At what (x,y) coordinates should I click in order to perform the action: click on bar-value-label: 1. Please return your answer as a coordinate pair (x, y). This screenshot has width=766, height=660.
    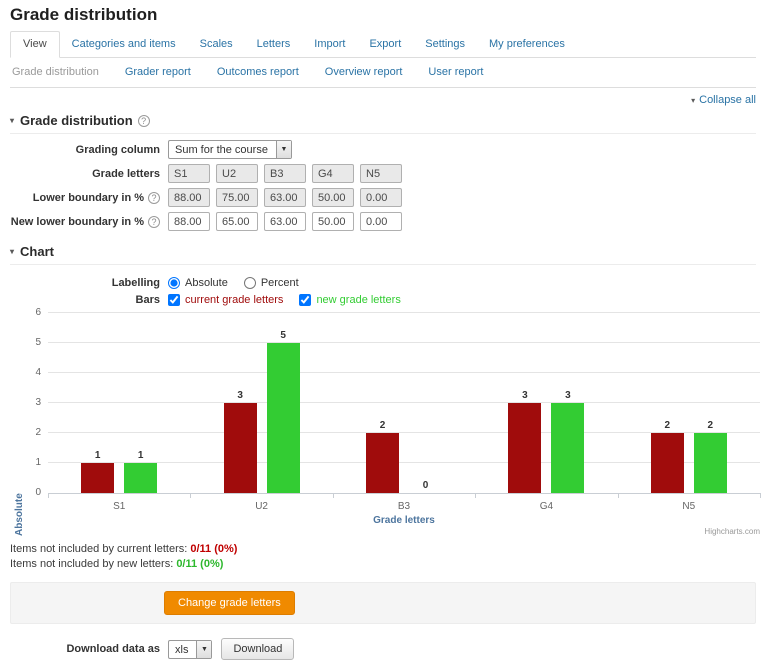
    Looking at the image, I should click on (97, 455).